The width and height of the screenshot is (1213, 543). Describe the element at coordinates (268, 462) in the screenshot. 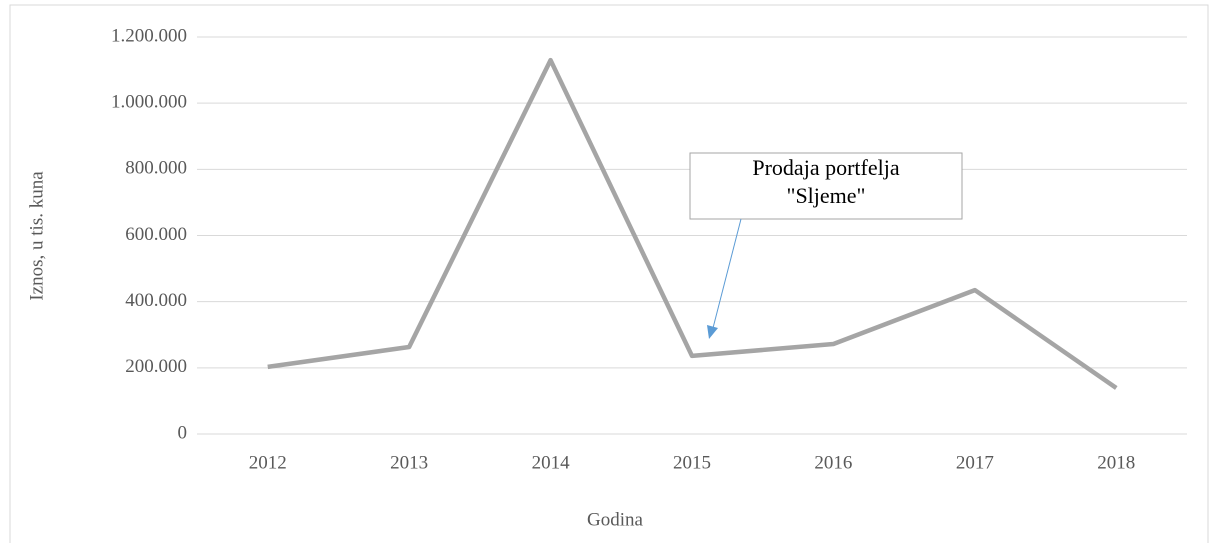

I see `x-tick-label: 2012` at that location.